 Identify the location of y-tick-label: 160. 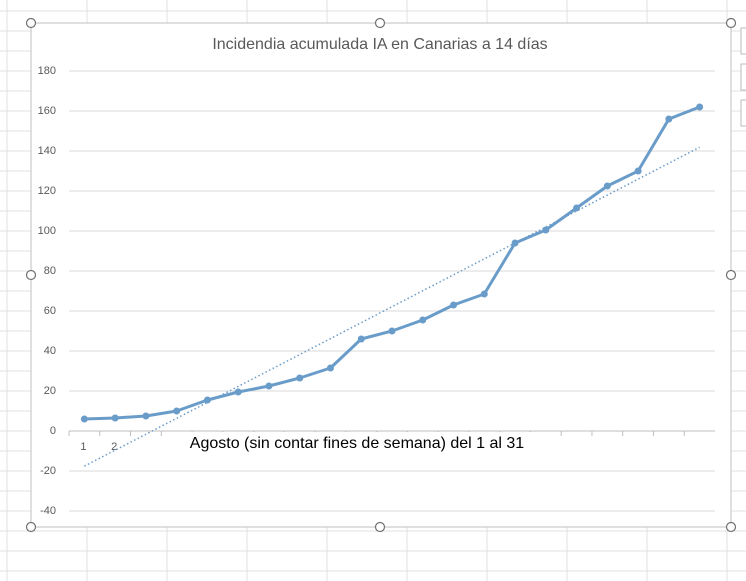
(47, 111).